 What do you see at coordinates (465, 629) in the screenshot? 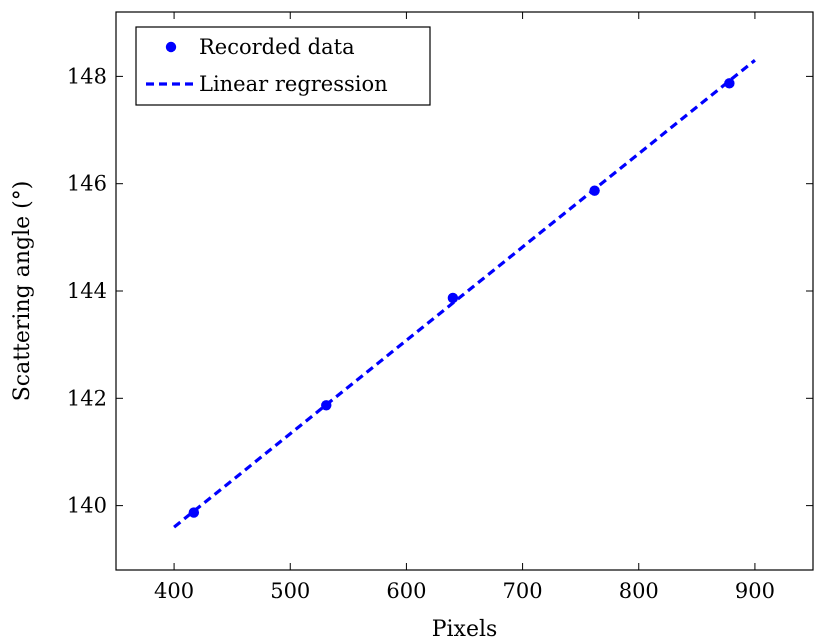
I see `x-axis-label: Pixels` at bounding box center [465, 629].